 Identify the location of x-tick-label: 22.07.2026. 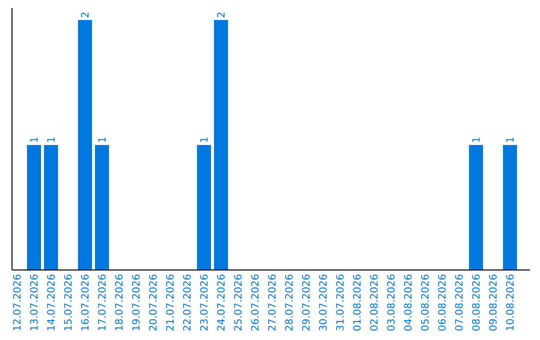
(188, 303).